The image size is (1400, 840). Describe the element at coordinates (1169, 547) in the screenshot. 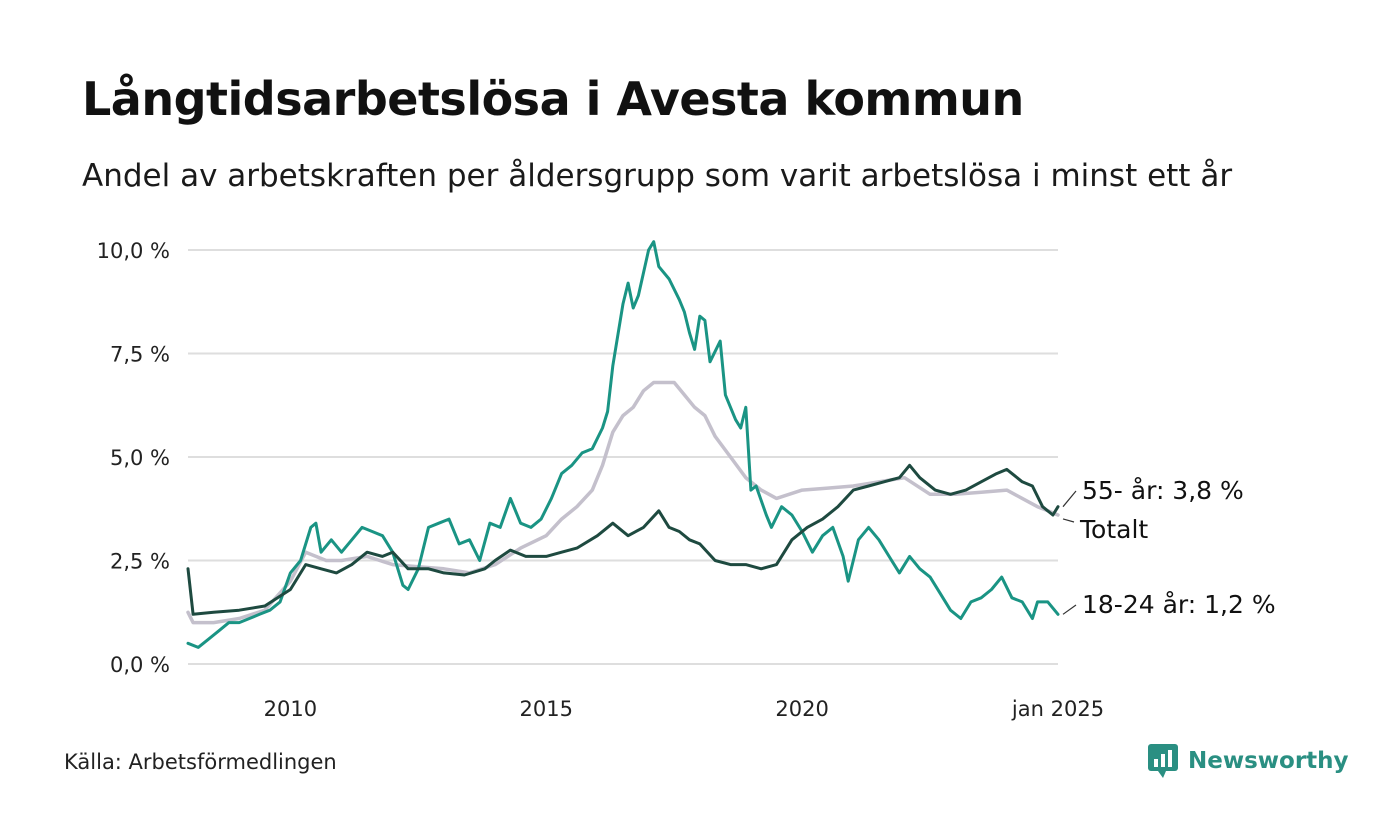

I see `series-end-labels: Totalt 18-24 år: 1,2 % 55- år: 3,8 %` at that location.